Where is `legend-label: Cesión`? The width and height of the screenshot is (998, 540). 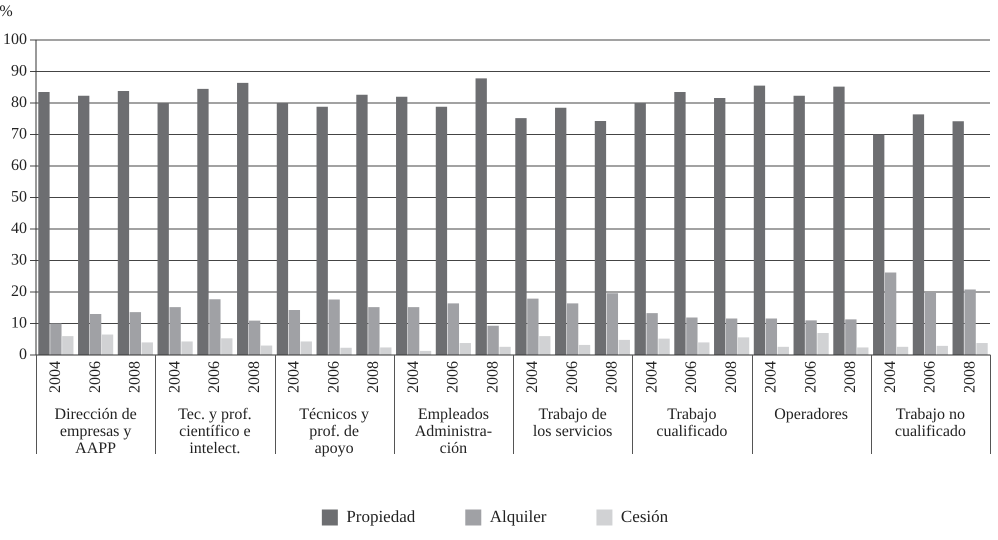 legend-label: Cesión is located at coordinates (644, 516).